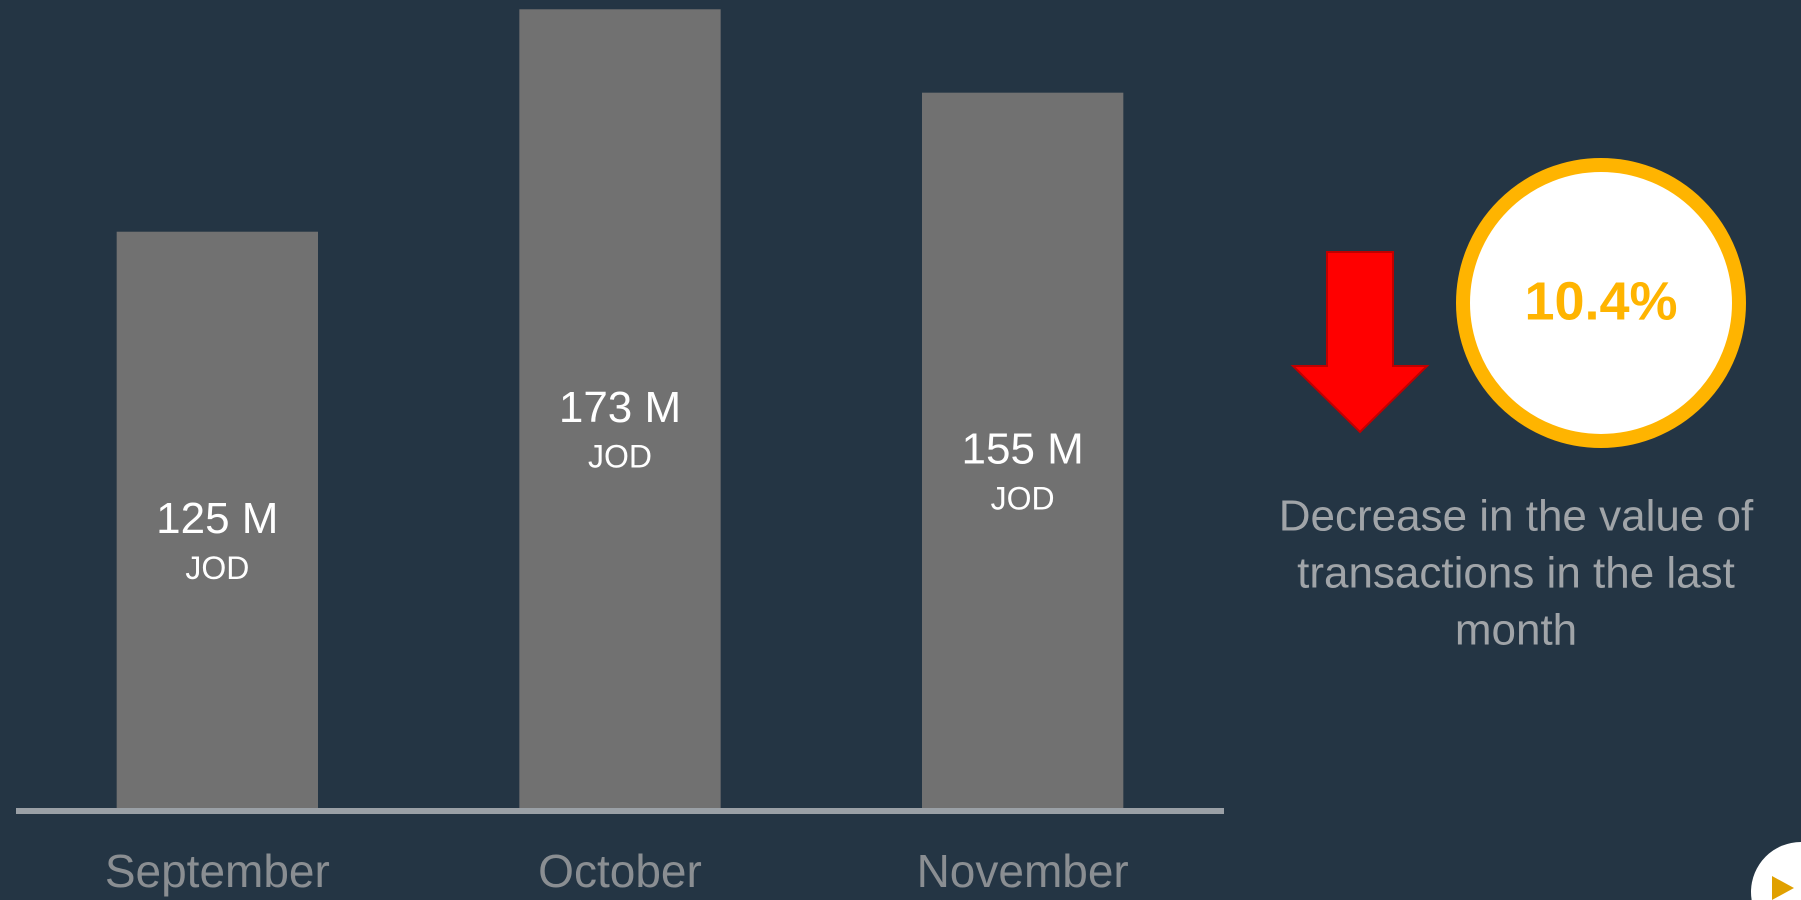 The height and width of the screenshot is (900, 1801). Describe the element at coordinates (620, 871) in the screenshot. I see `x-tick-label: October` at that location.